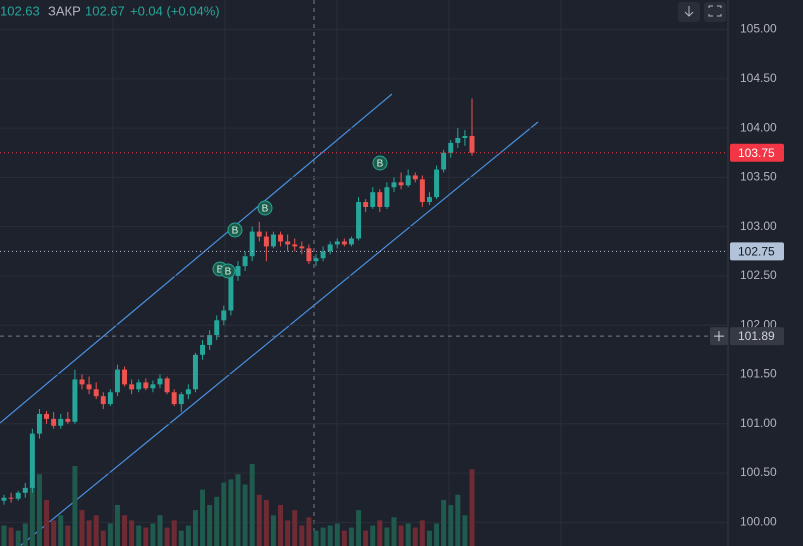 This screenshot has width=803, height=546. Describe the element at coordinates (689, 12) in the screenshot. I see `scroll-button` at that location.